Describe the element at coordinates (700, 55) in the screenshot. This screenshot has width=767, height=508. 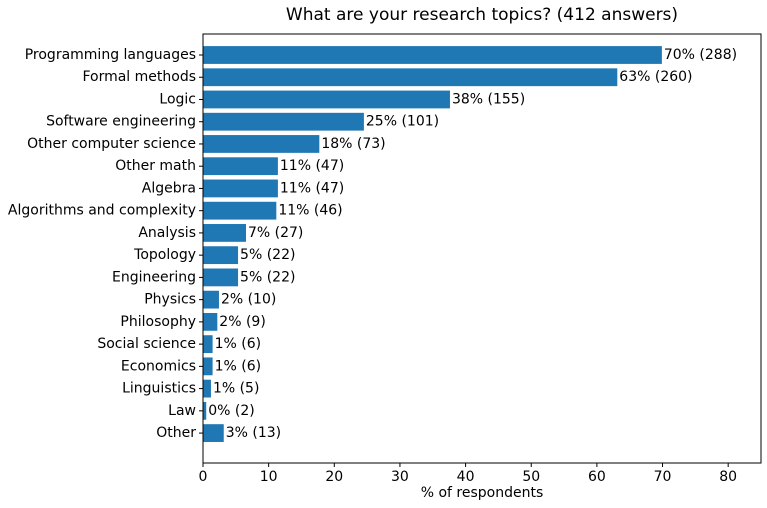
I see `value-label: 70% (288)` at that location.